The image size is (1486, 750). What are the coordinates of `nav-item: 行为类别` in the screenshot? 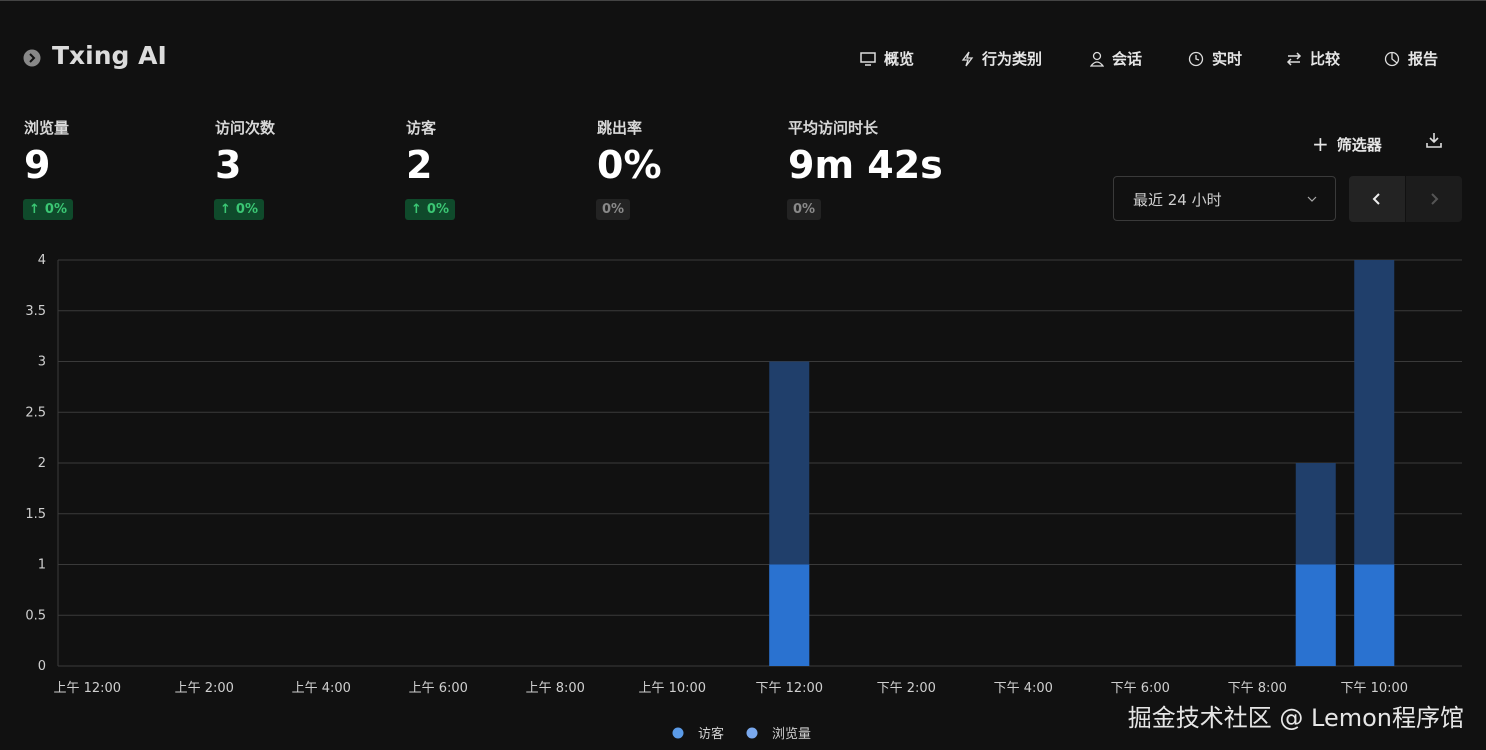 It's located at (1001, 58).